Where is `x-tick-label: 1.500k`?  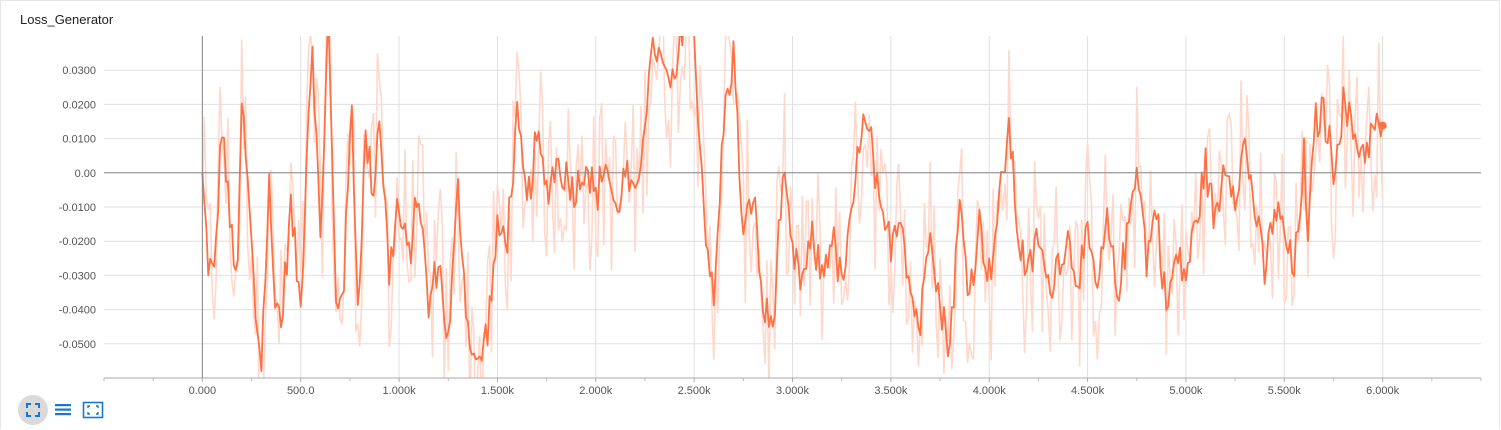 x-tick-label: 1.500k is located at coordinates (498, 391).